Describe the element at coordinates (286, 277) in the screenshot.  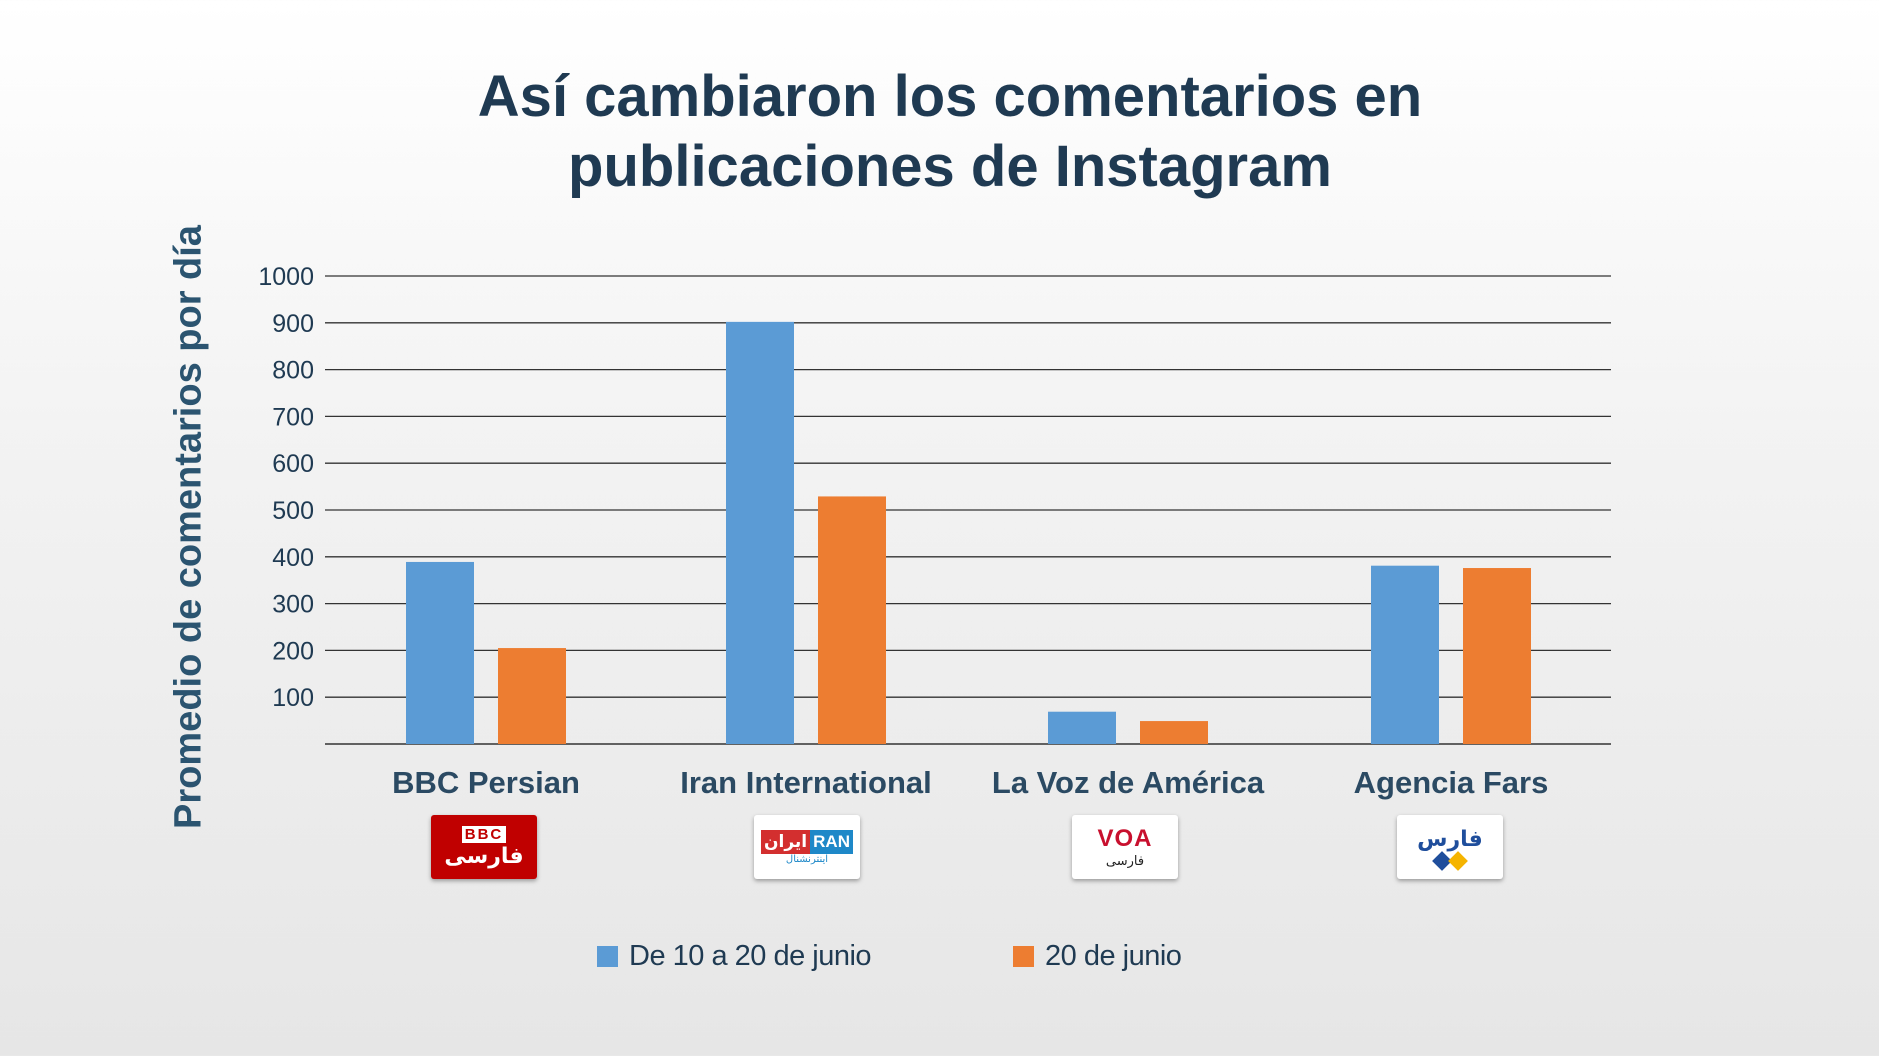
I see `y-tick-label: 1000` at that location.